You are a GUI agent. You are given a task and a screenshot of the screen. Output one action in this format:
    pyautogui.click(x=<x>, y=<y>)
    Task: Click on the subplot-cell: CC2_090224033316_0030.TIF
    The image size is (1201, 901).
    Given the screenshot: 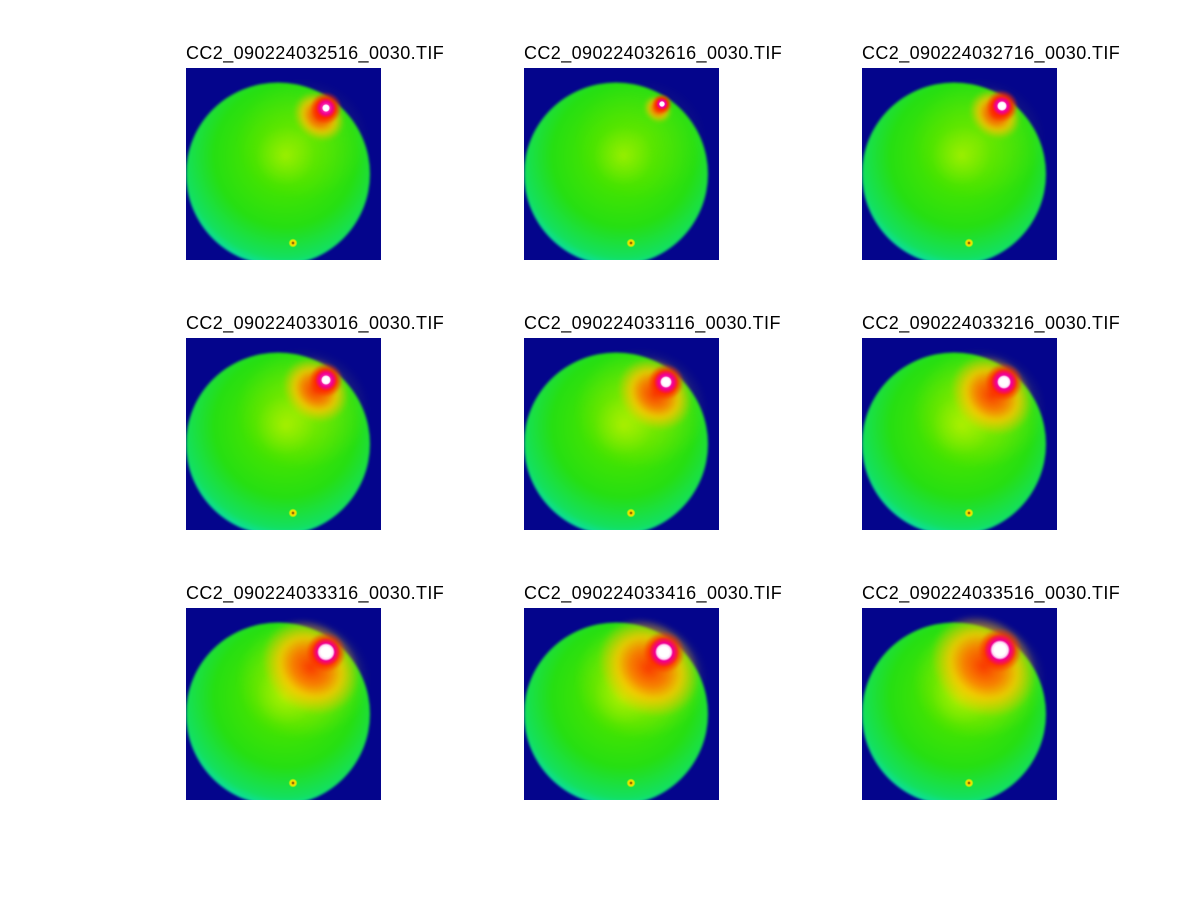 What is the action you would take?
    pyautogui.click(x=315, y=691)
    